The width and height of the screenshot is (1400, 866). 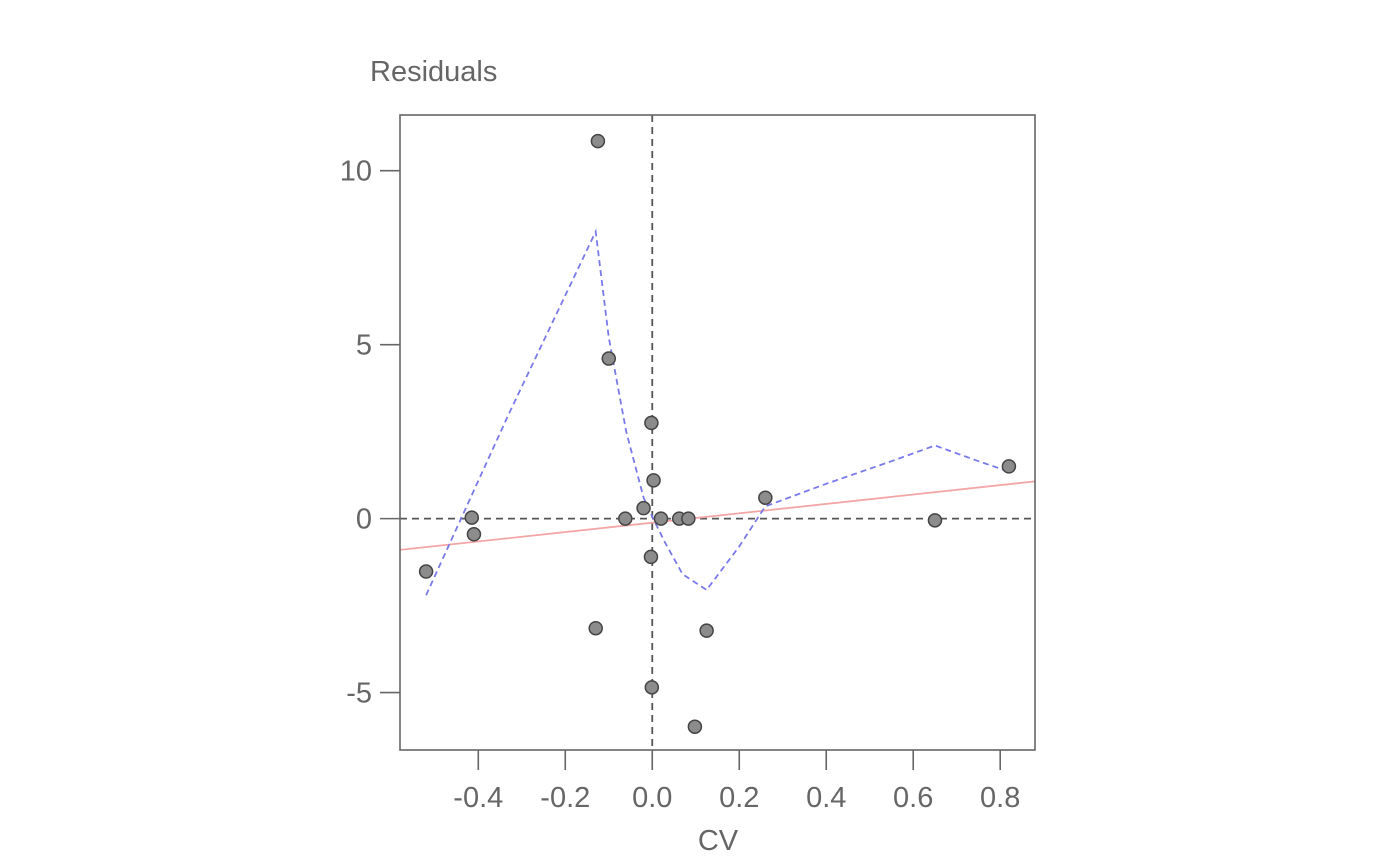 I want to click on x-tick-label: -0.2, so click(x=565, y=798).